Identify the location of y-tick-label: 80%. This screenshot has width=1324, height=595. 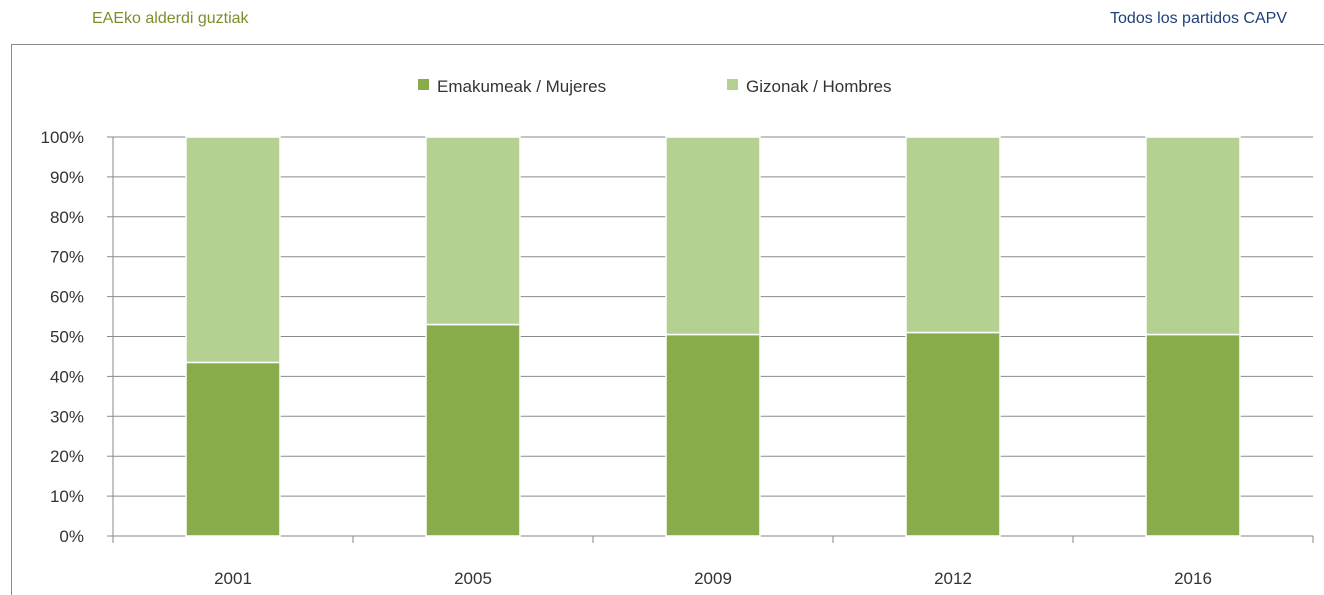
(67, 217).